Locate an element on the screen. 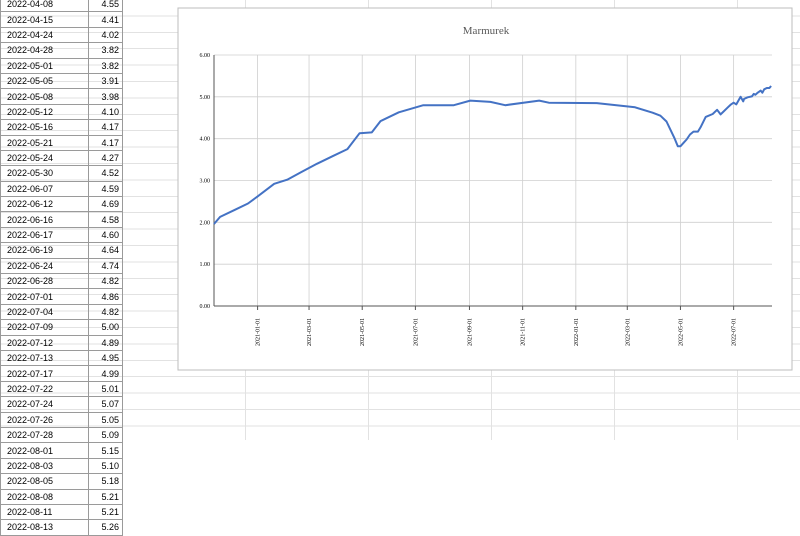 This screenshot has width=800, height=536. table-row: 2022-08-03 5.10 is located at coordinates (61, 466).